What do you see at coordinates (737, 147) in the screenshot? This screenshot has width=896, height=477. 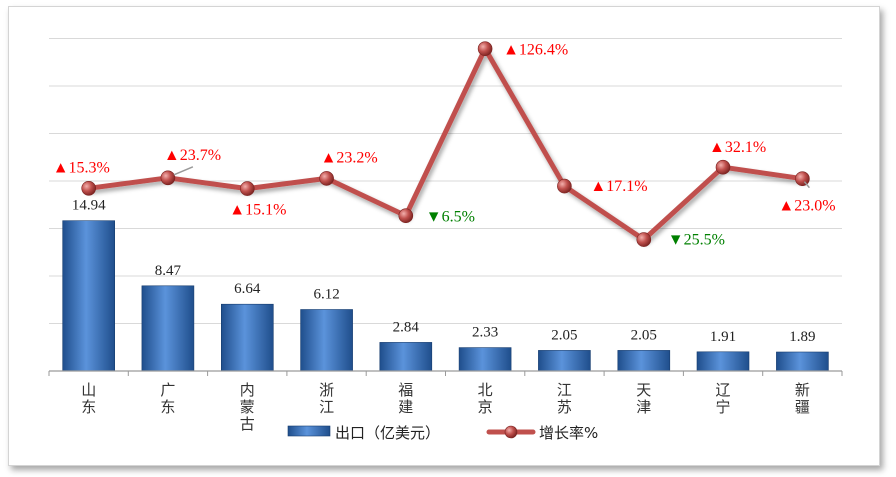 I see `growth-rate-label: ▲32.1%` at bounding box center [737, 147].